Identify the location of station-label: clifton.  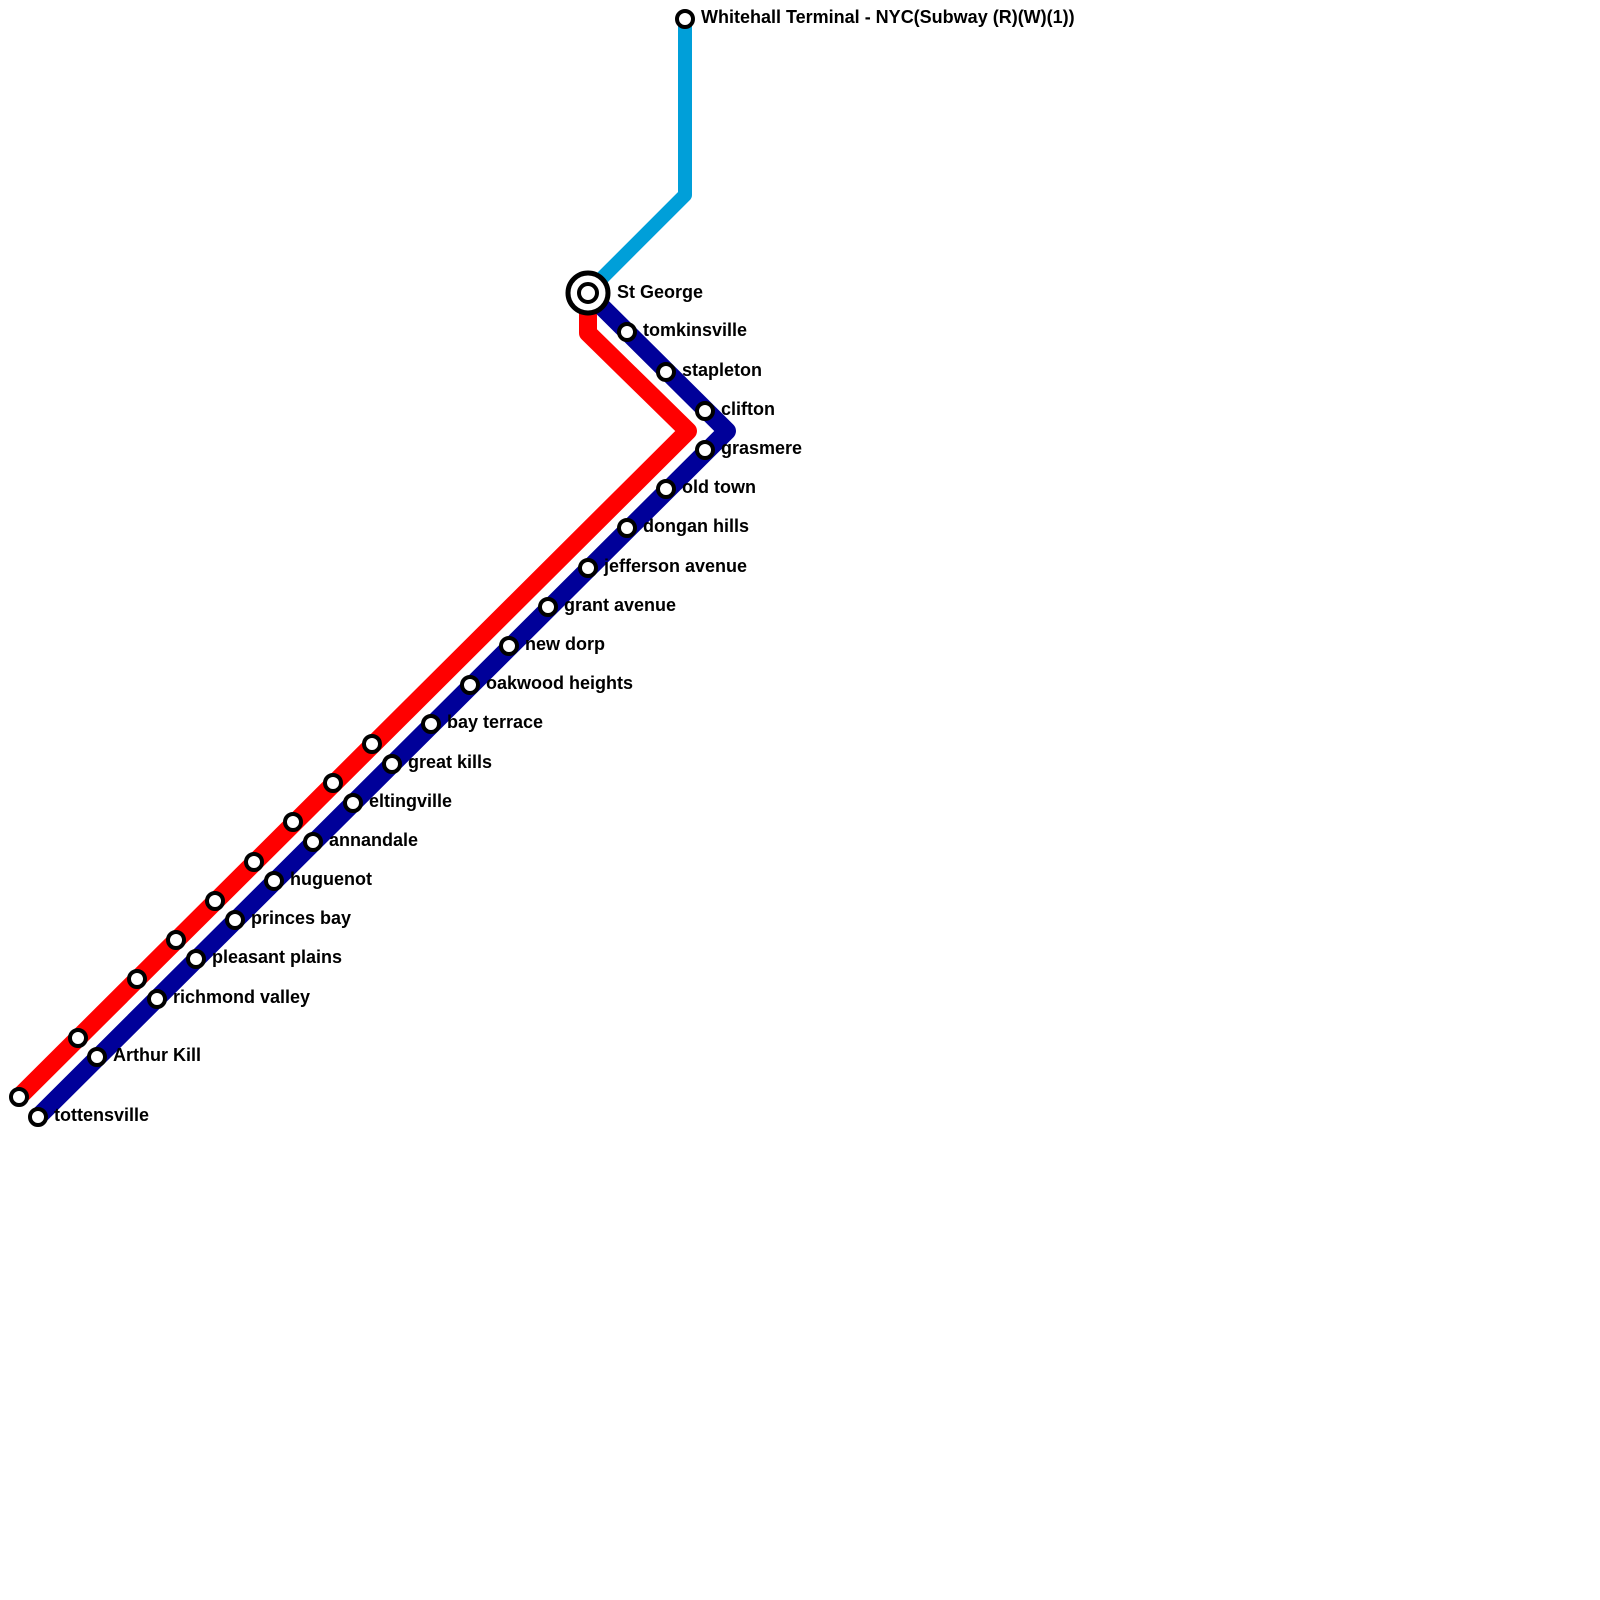
(748, 409).